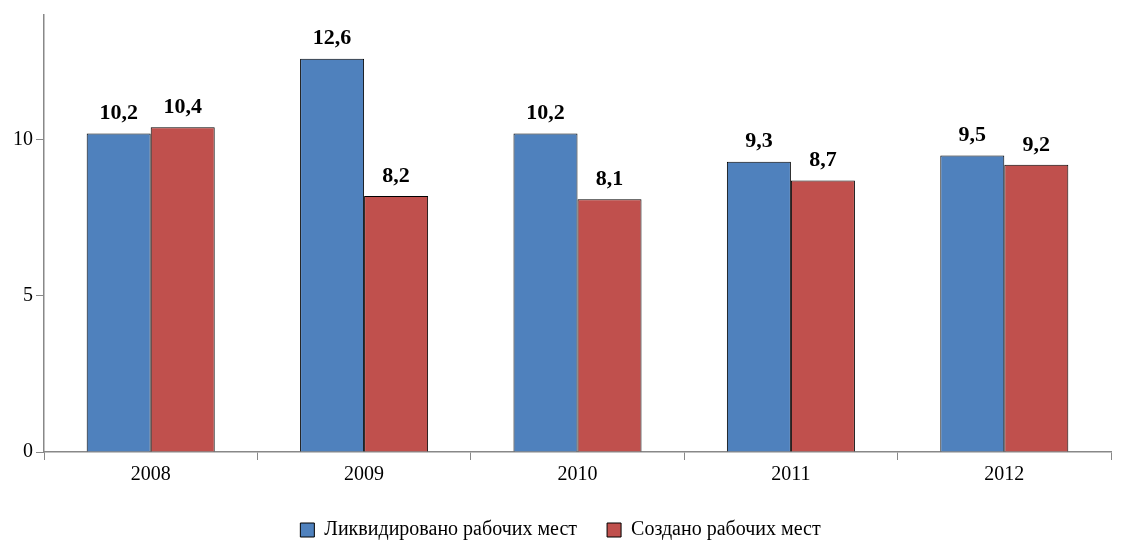 The width and height of the screenshot is (1121, 554). I want to click on x-tick-label: 2012, so click(1004, 473).